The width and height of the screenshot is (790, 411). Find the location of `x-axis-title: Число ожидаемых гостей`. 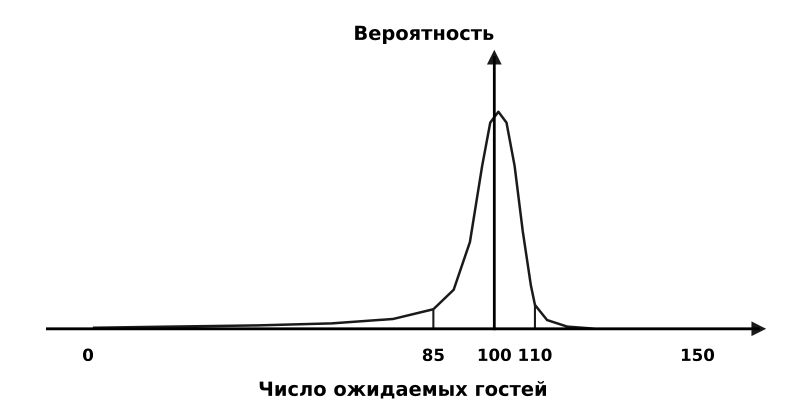

x-axis-title: Число ожидаемых гостей is located at coordinates (403, 389).